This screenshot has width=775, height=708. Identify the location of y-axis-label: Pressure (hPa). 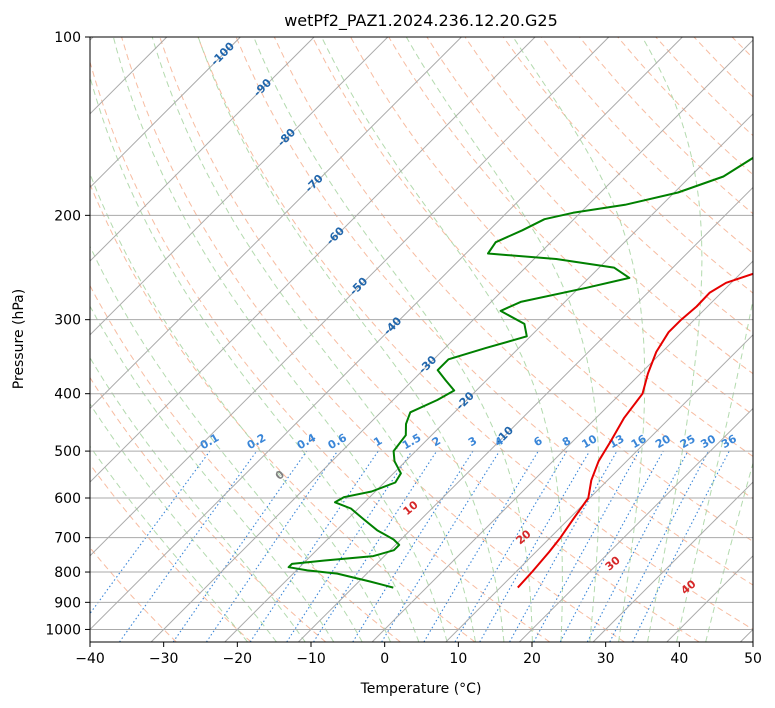
(19, 339).